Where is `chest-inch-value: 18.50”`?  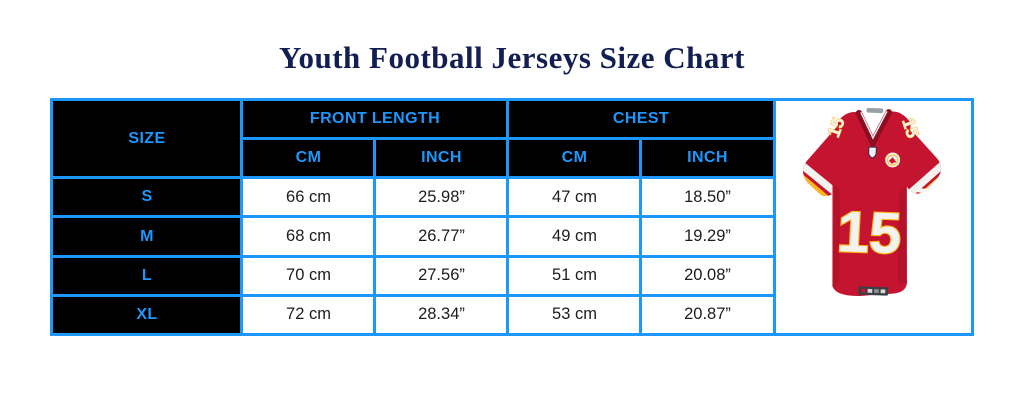
chest-inch-value: 18.50” is located at coordinates (707, 197).